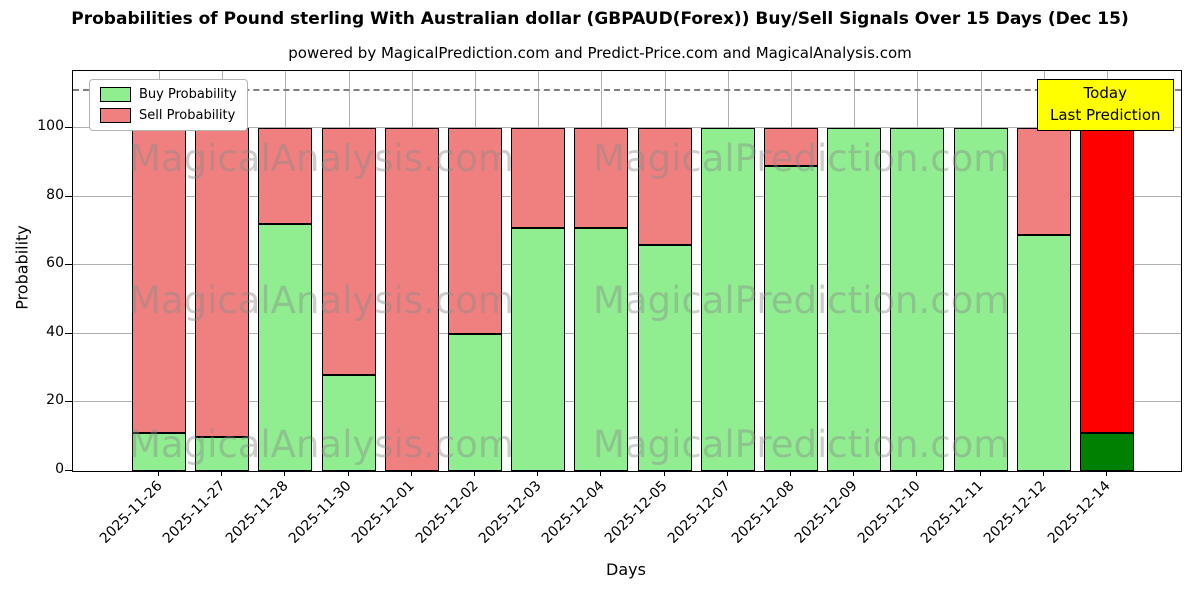  I want to click on legend-item-sell: Sell Probability, so click(168, 115).